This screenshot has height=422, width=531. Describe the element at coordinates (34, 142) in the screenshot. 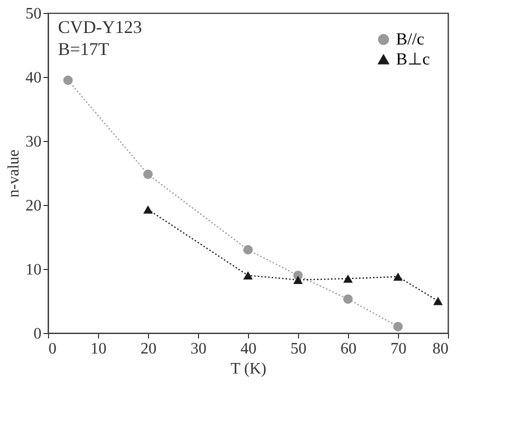

I see `y-tick-label: 30` at that location.